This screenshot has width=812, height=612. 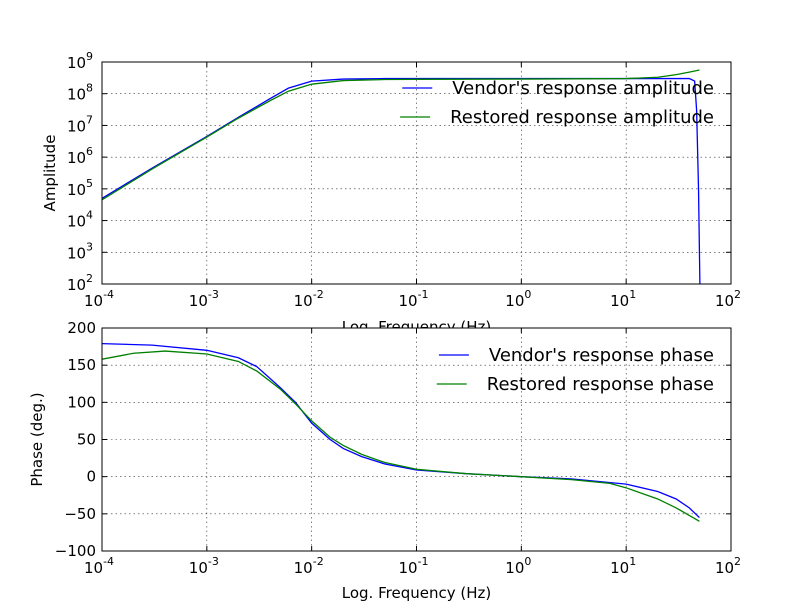 What do you see at coordinates (81, 365) in the screenshot?
I see `y-tick-label: 150` at bounding box center [81, 365].